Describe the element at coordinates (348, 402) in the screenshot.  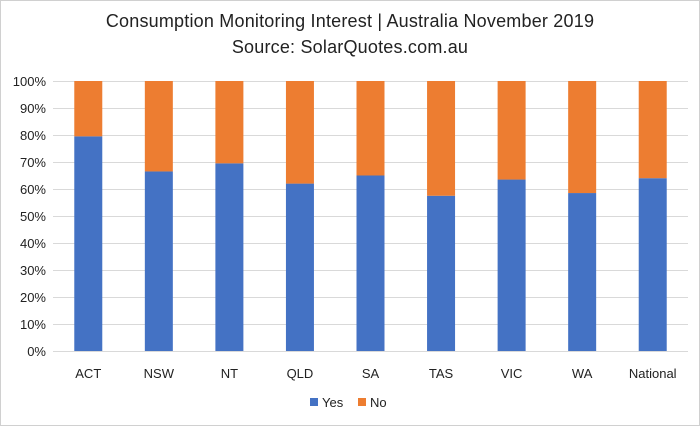
I see `legend: Yes No` at that location.